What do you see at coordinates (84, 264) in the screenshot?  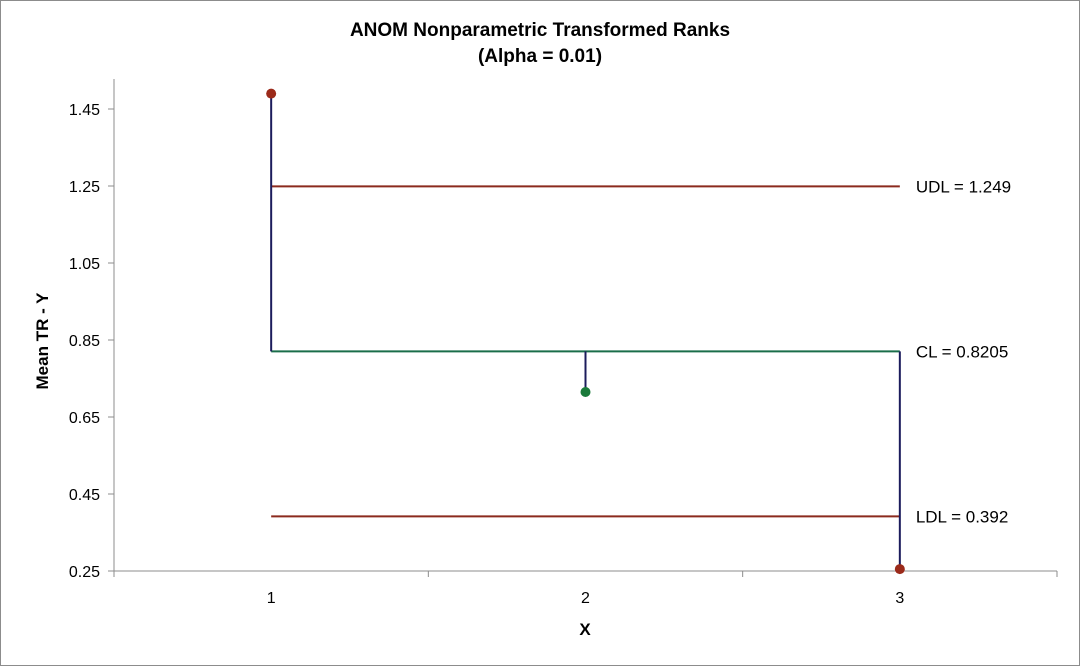 I see `y-tick-label: 1.05` at bounding box center [84, 264].